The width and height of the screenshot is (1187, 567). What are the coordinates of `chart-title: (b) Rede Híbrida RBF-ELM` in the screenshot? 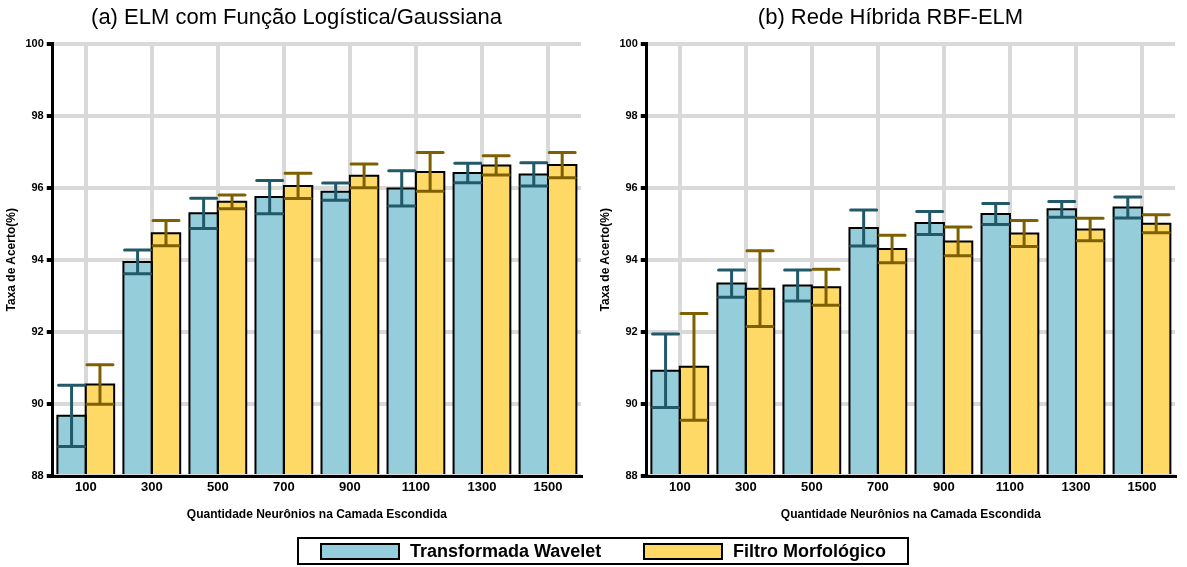 It's located at (890, 17).